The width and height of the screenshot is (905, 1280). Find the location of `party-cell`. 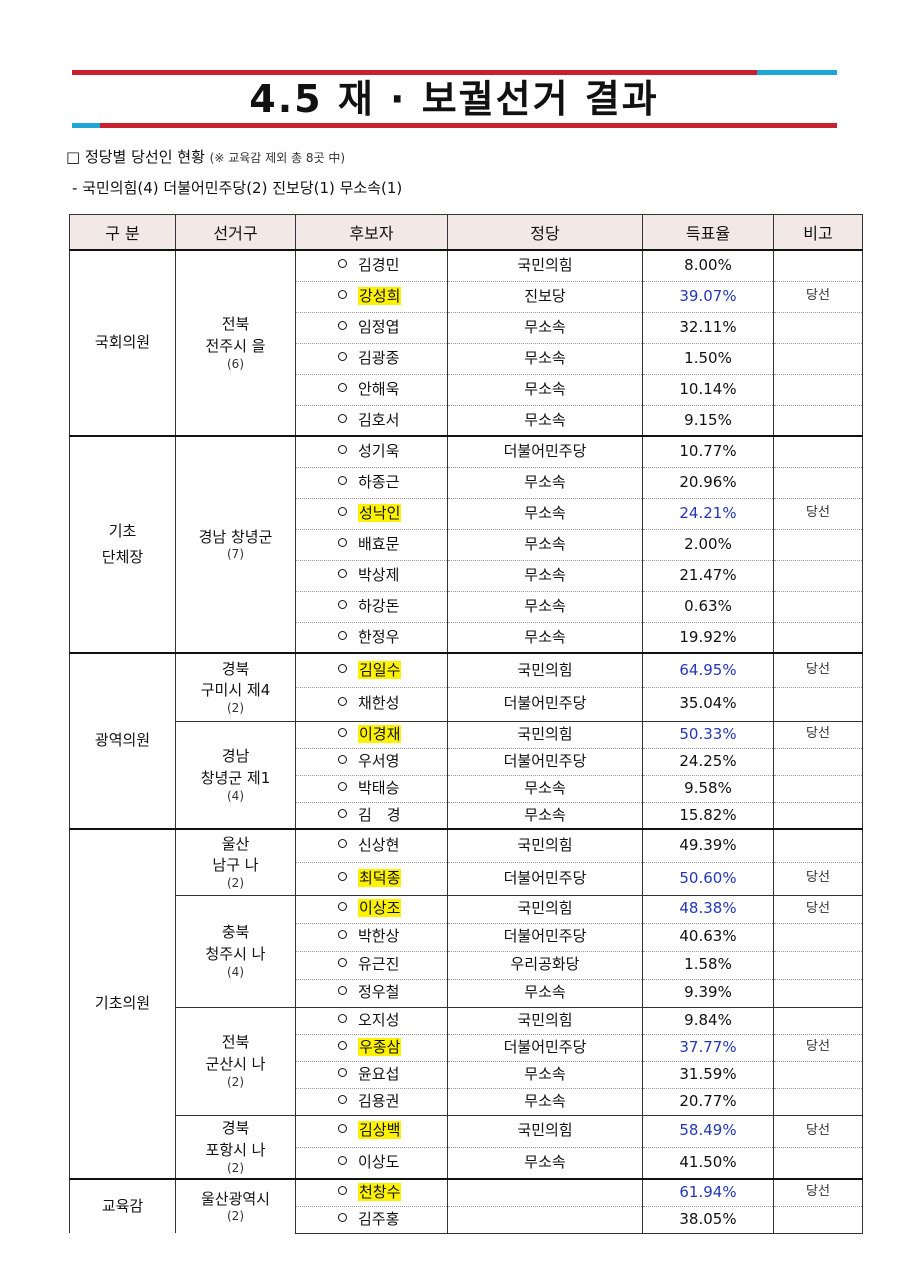

party-cell is located at coordinates (545, 1192).